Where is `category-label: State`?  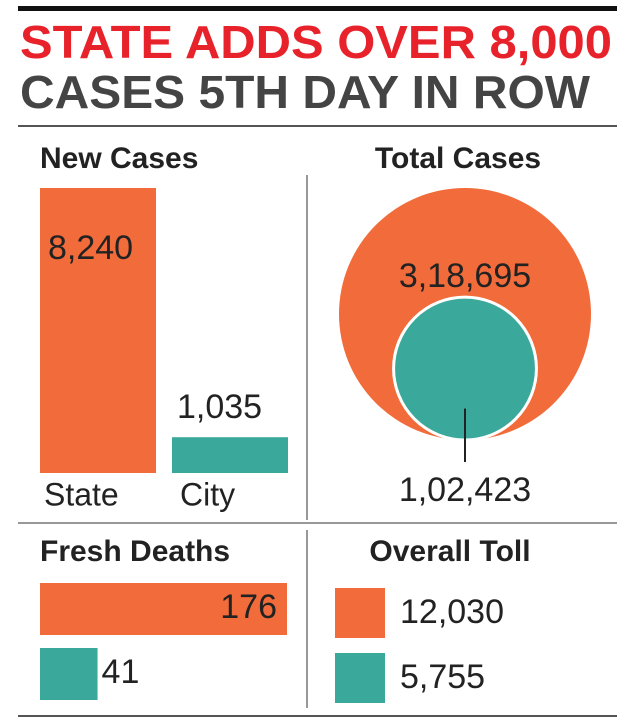 category-label: State is located at coordinates (81, 494).